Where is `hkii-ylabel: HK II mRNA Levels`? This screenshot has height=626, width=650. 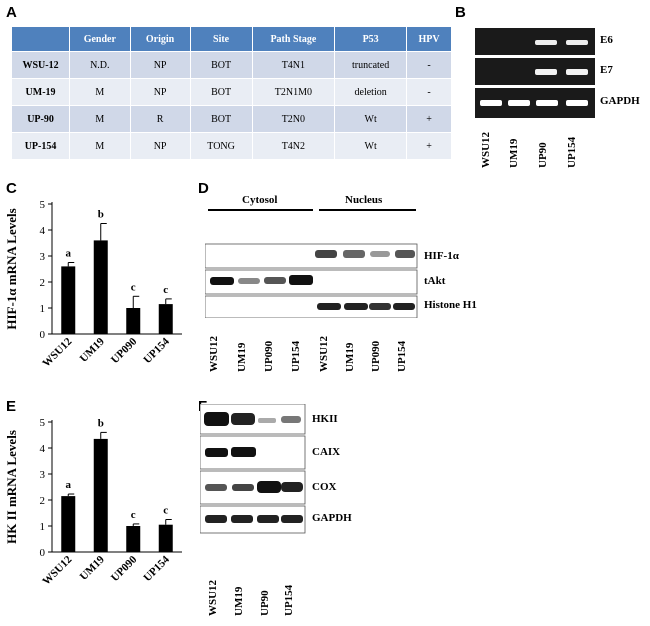 hkii-ylabel: HK II mRNA Levels is located at coordinates (11, 487).